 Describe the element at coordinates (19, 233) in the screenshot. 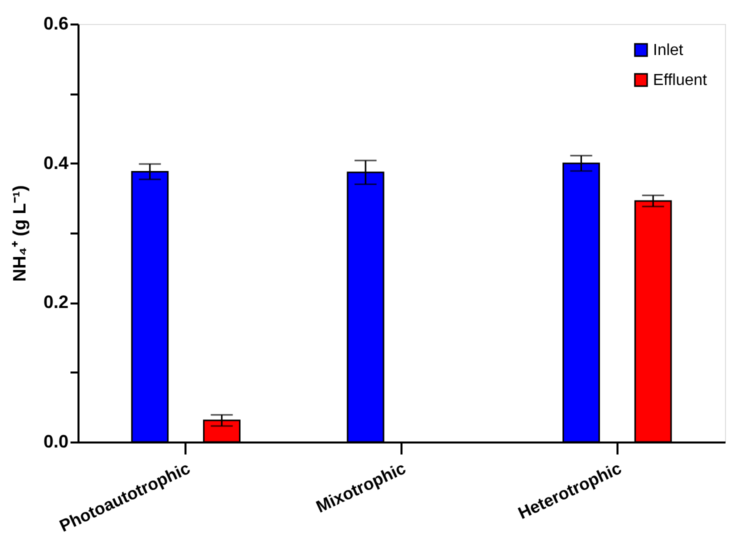

I see `y-axis-title: NH₄⁺ (g L⁻¹)` at that location.